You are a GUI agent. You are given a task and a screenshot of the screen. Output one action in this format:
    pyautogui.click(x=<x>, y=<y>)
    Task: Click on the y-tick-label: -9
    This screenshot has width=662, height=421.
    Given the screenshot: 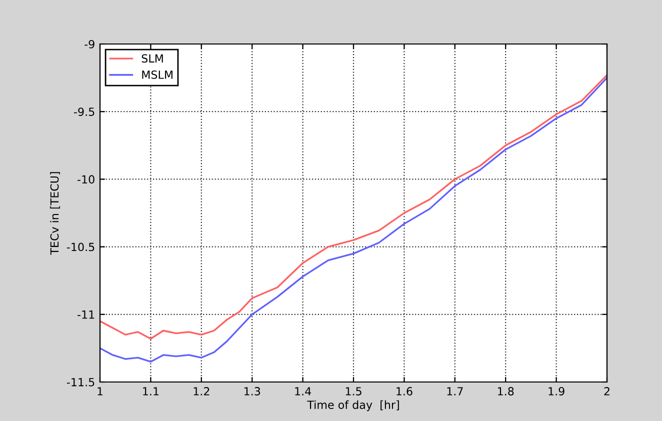 What is the action you would take?
    pyautogui.click(x=89, y=44)
    